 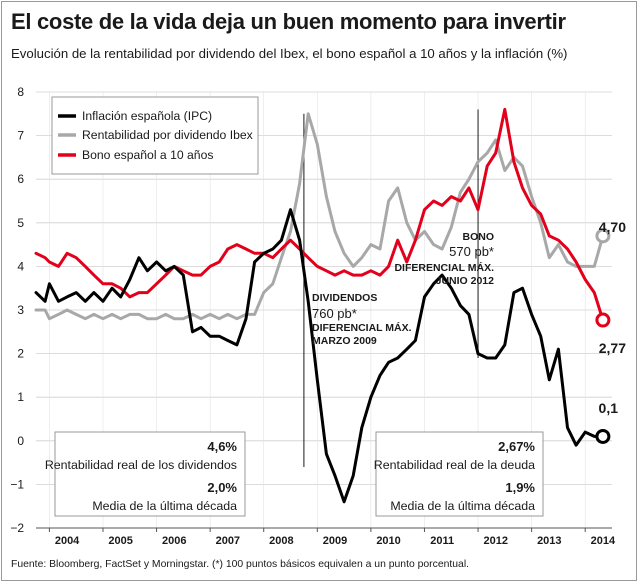 What do you see at coordinates (388, 541) in the screenshot?
I see `x-tick-label-6: 2010` at bounding box center [388, 541].